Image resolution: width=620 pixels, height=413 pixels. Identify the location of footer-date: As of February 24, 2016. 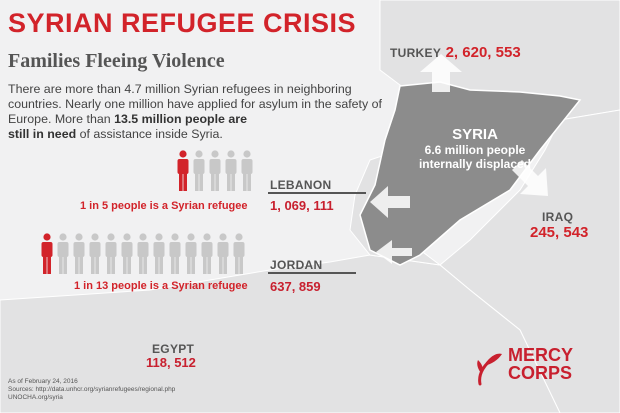
(43, 381).